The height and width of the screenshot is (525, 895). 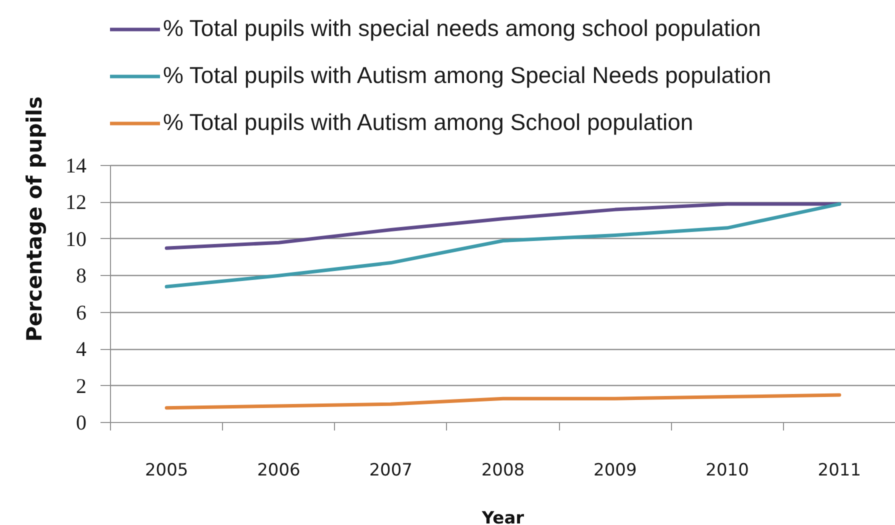 What do you see at coordinates (76, 238) in the screenshot?
I see `y-tick-label: 10` at bounding box center [76, 238].